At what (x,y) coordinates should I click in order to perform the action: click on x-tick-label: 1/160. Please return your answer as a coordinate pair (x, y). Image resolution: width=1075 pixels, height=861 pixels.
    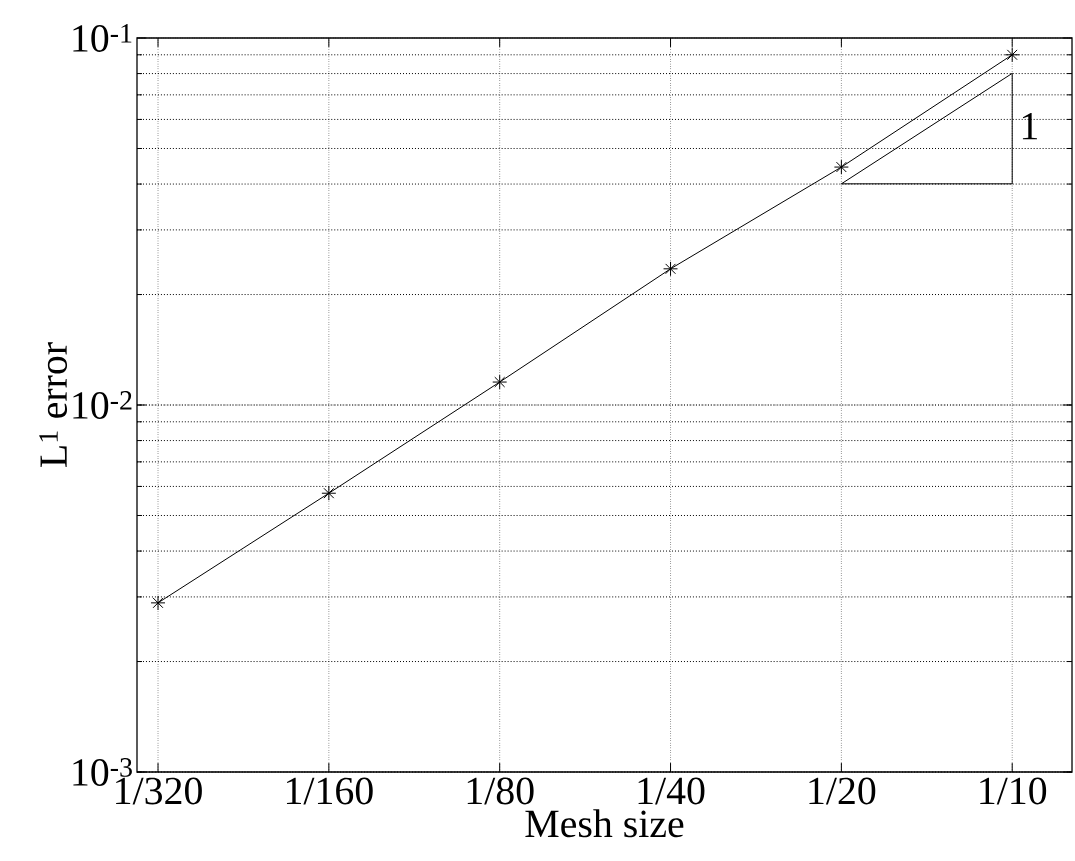
    Looking at the image, I should click on (329, 791).